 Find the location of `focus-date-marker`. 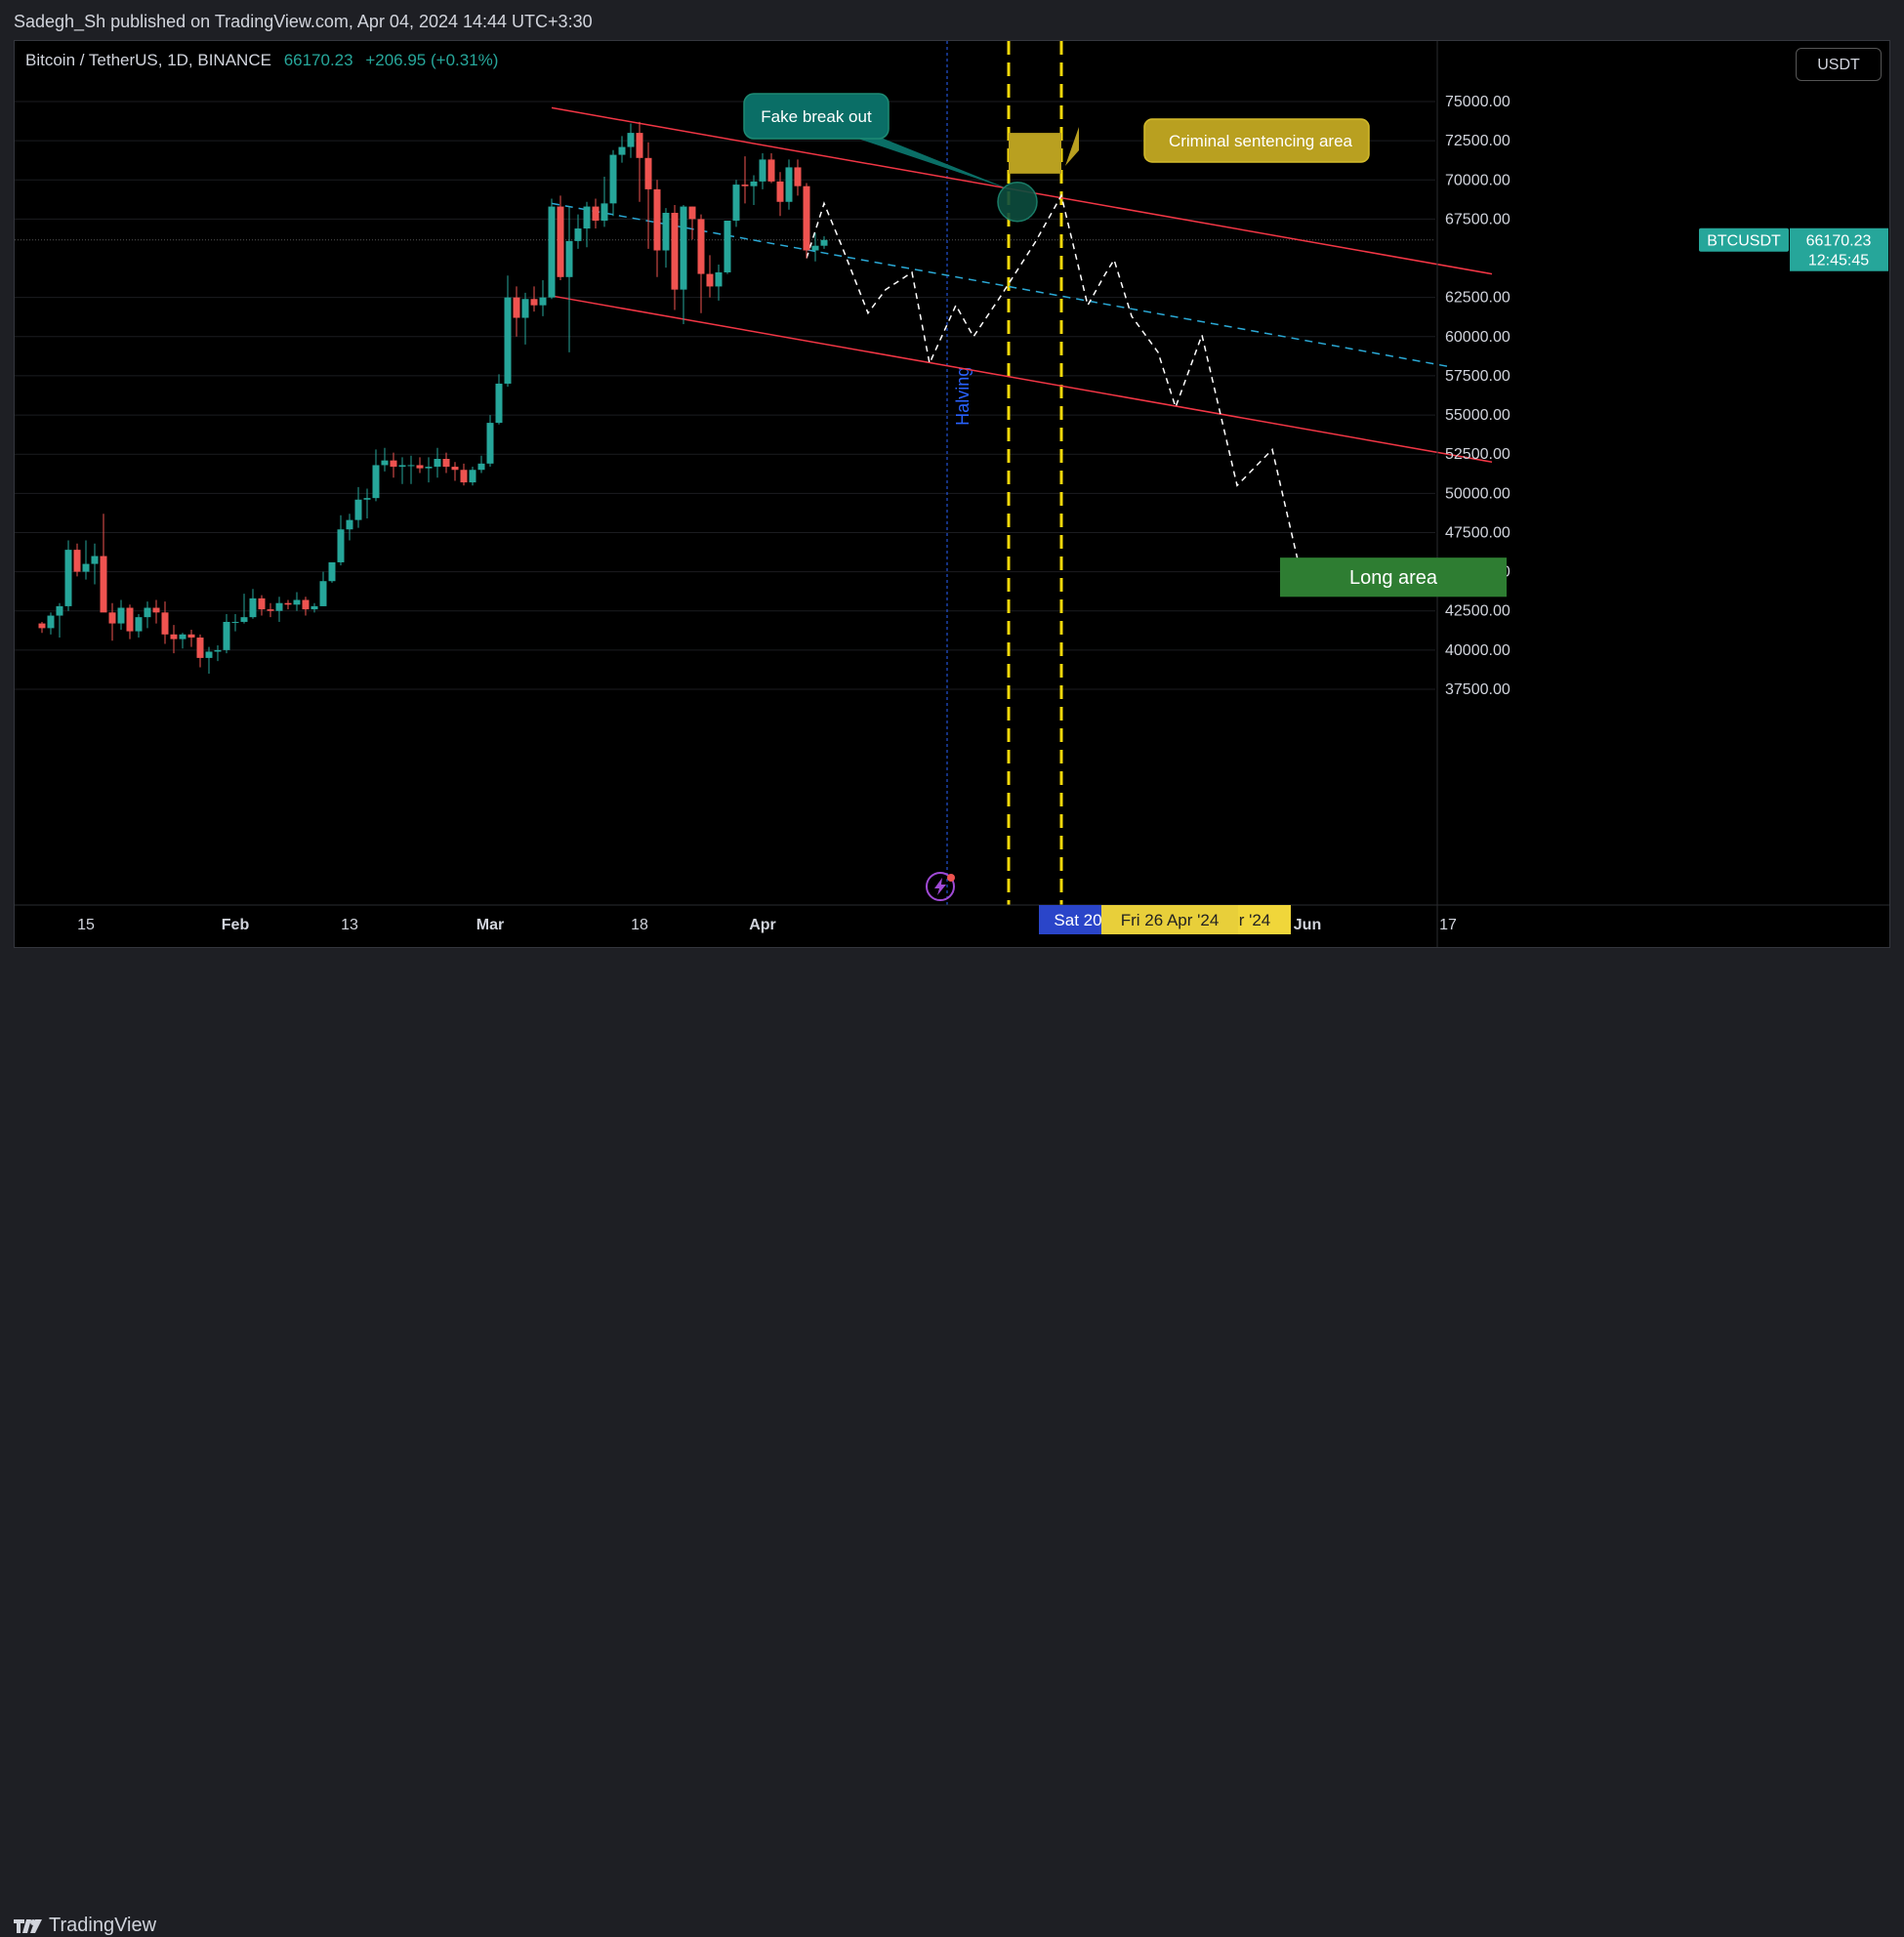

focus-date-marker is located at coordinates (1169, 919).